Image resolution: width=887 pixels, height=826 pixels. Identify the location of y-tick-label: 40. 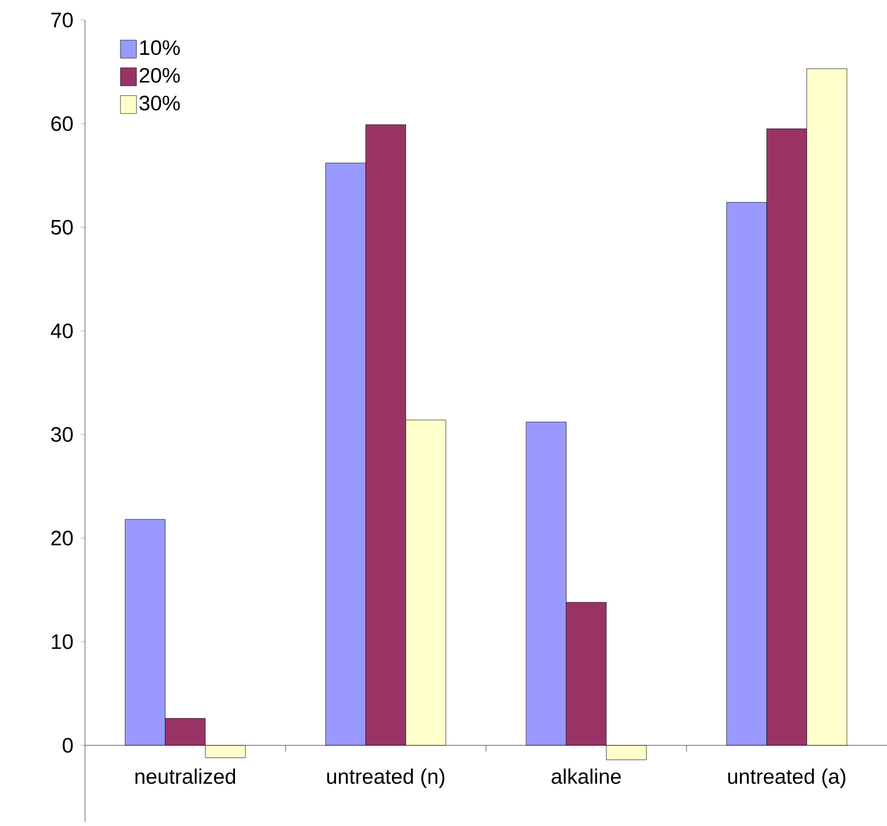
(61, 330).